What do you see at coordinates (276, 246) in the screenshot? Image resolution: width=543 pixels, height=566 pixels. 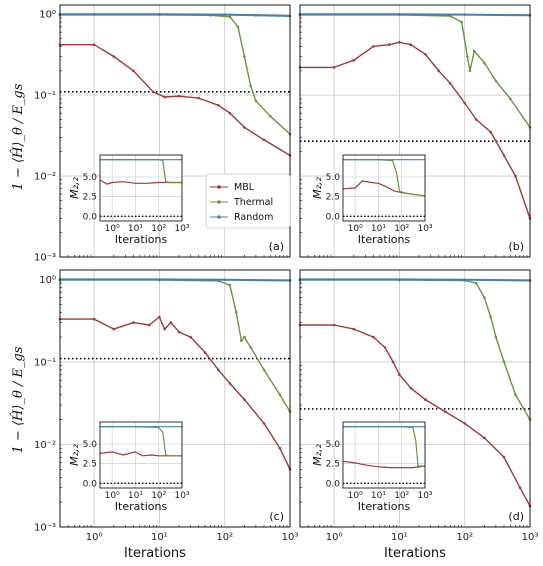 I see `panel-label: (a)` at bounding box center [276, 246].